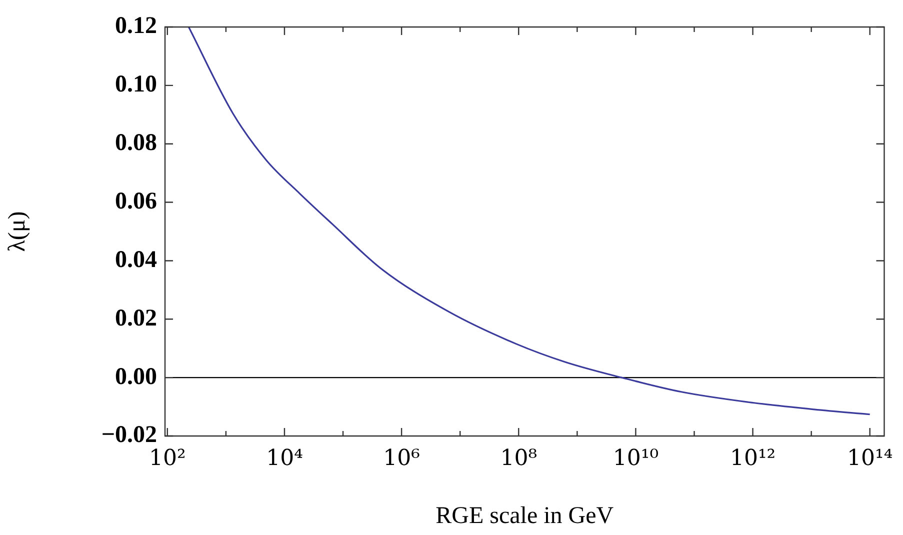 This screenshot has height=535, width=903. Describe the element at coordinates (635, 458) in the screenshot. I see `x-tick-label: 10¹⁰` at that location.